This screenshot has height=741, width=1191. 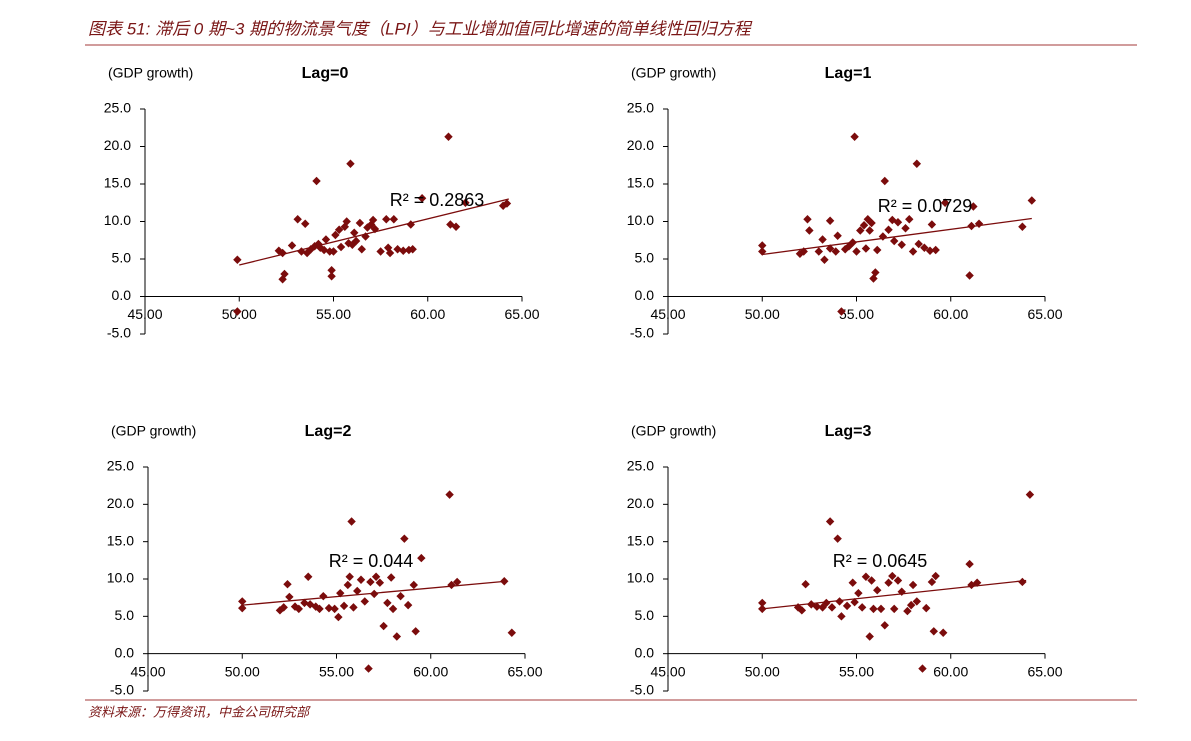 What do you see at coordinates (848, 73) in the screenshot?
I see `chart-title: Lag=1` at bounding box center [848, 73].